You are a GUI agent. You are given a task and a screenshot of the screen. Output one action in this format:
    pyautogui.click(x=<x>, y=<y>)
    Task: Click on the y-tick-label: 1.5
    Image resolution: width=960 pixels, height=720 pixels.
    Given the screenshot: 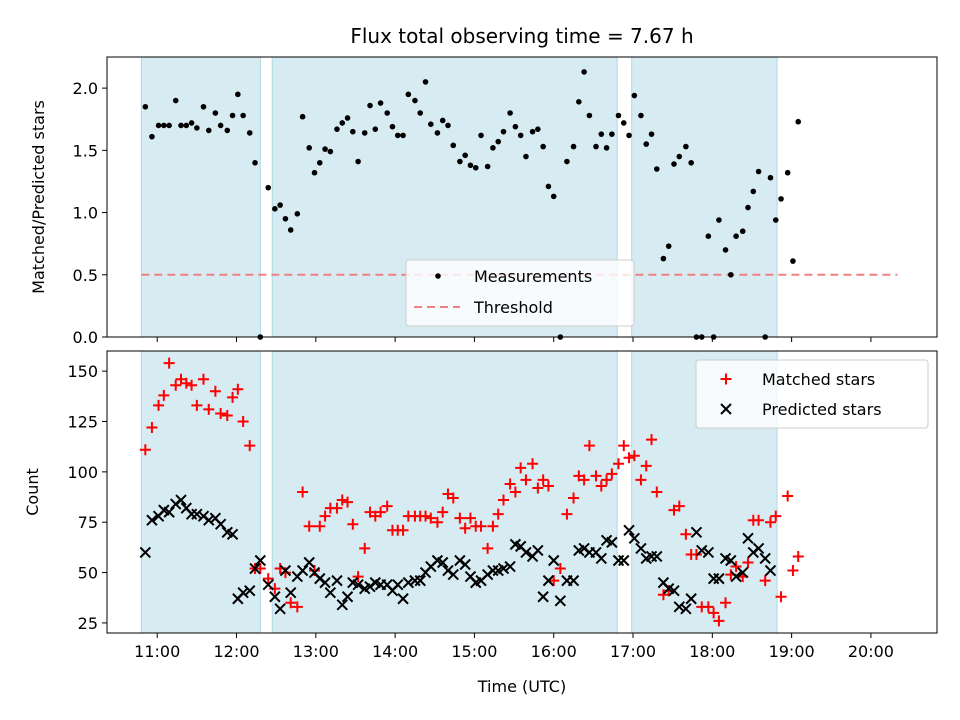 What is the action you would take?
    pyautogui.click(x=85, y=150)
    